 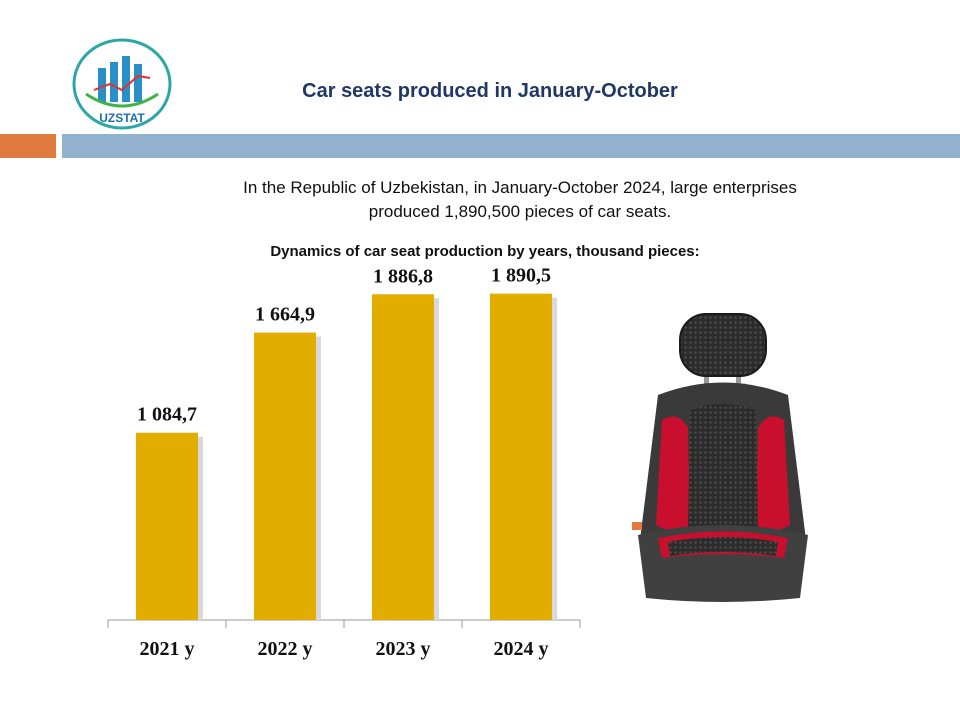 What do you see at coordinates (521, 649) in the screenshot?
I see `x-tick-label: 2024 y` at bounding box center [521, 649].